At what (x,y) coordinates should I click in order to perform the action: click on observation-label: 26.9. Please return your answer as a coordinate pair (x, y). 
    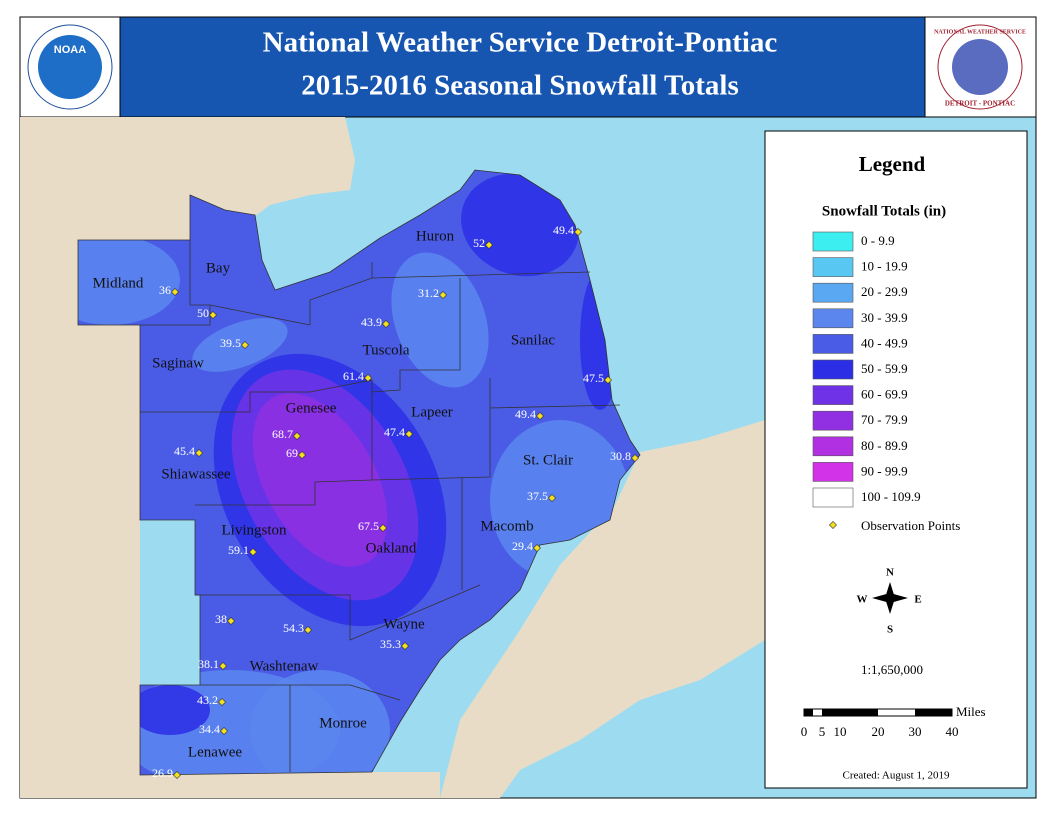
    Looking at the image, I should click on (162, 773).